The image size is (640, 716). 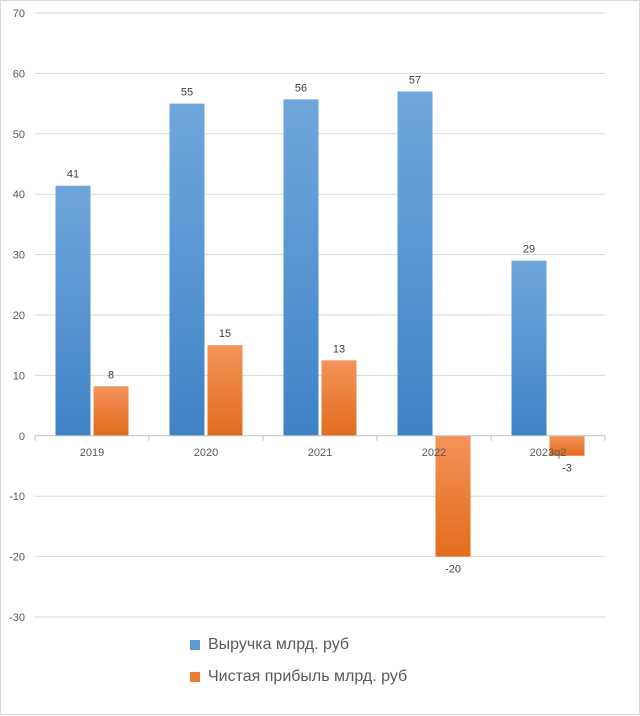 What do you see at coordinates (19, 14) in the screenshot?
I see `y-tick-label: 70` at bounding box center [19, 14].